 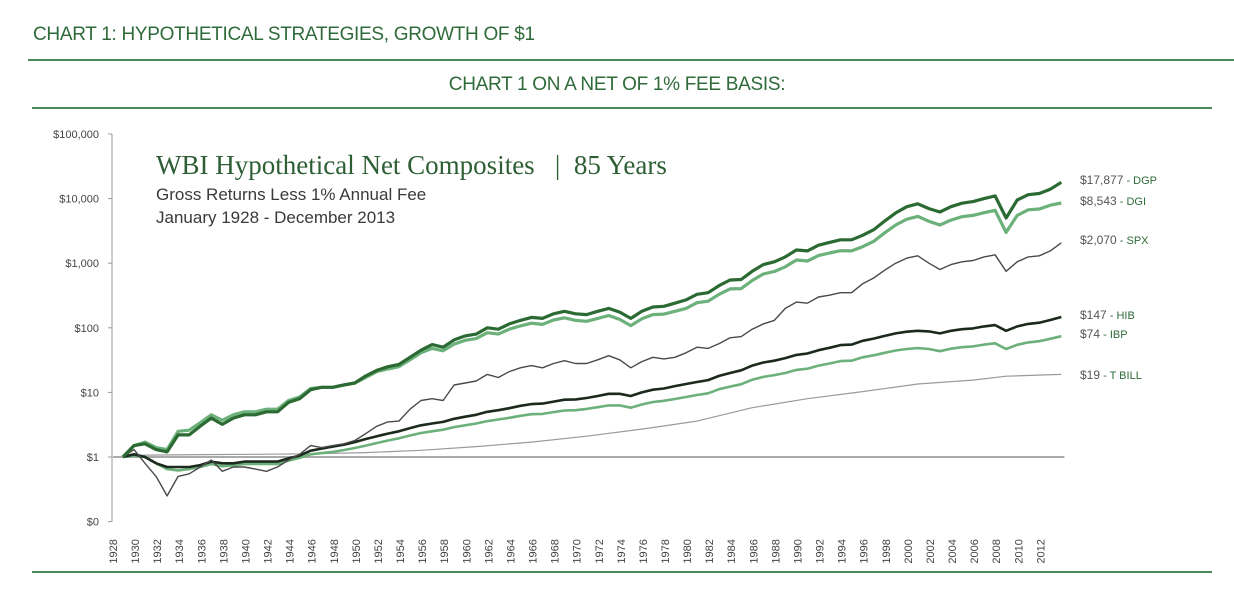 I want to click on y-tick-label: $10, so click(x=90, y=393).